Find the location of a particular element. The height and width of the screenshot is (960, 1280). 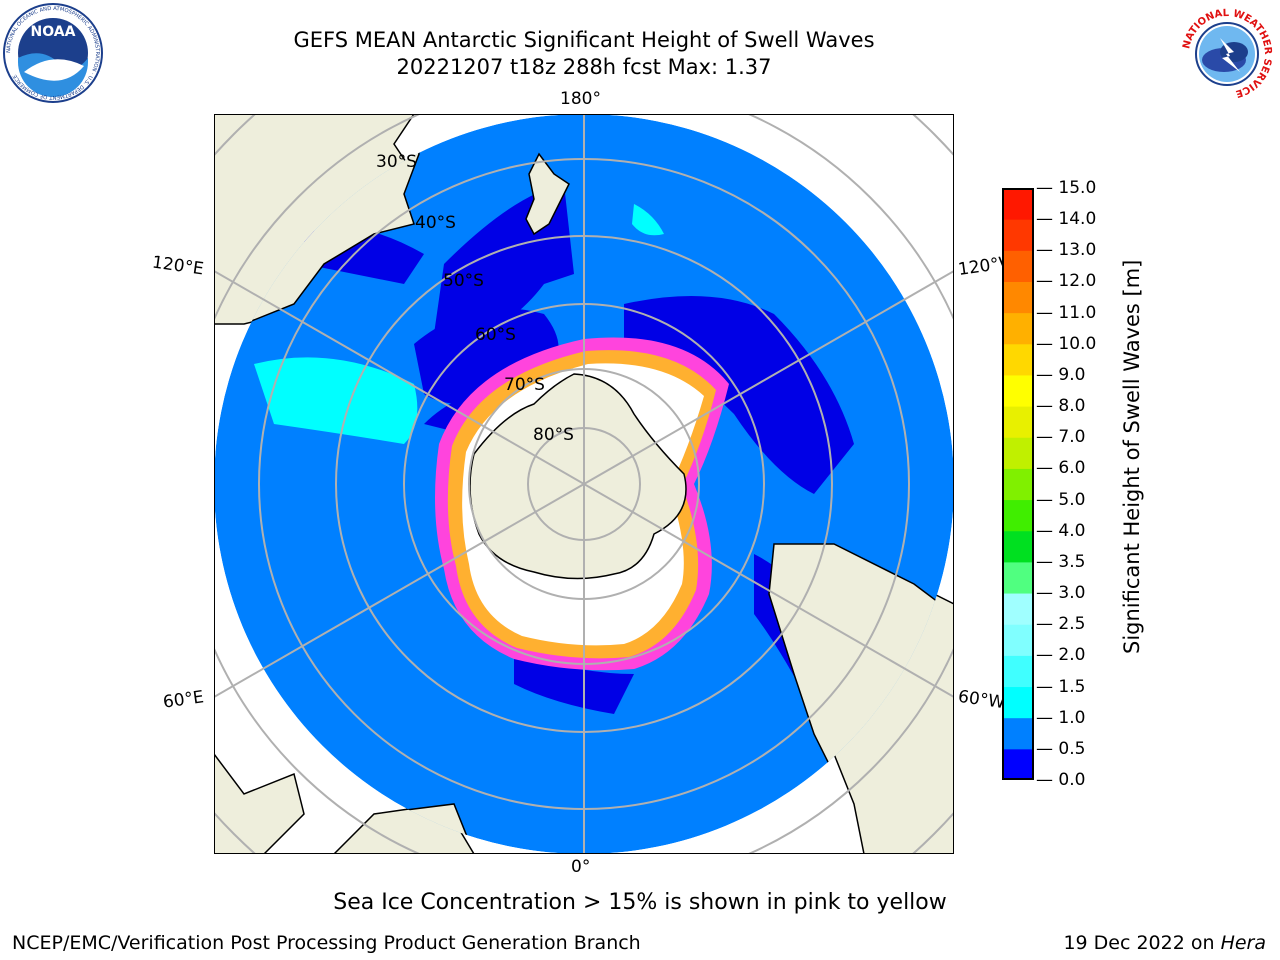

colorbar-tick-label: — 9.0 is located at coordinates (1061, 374).